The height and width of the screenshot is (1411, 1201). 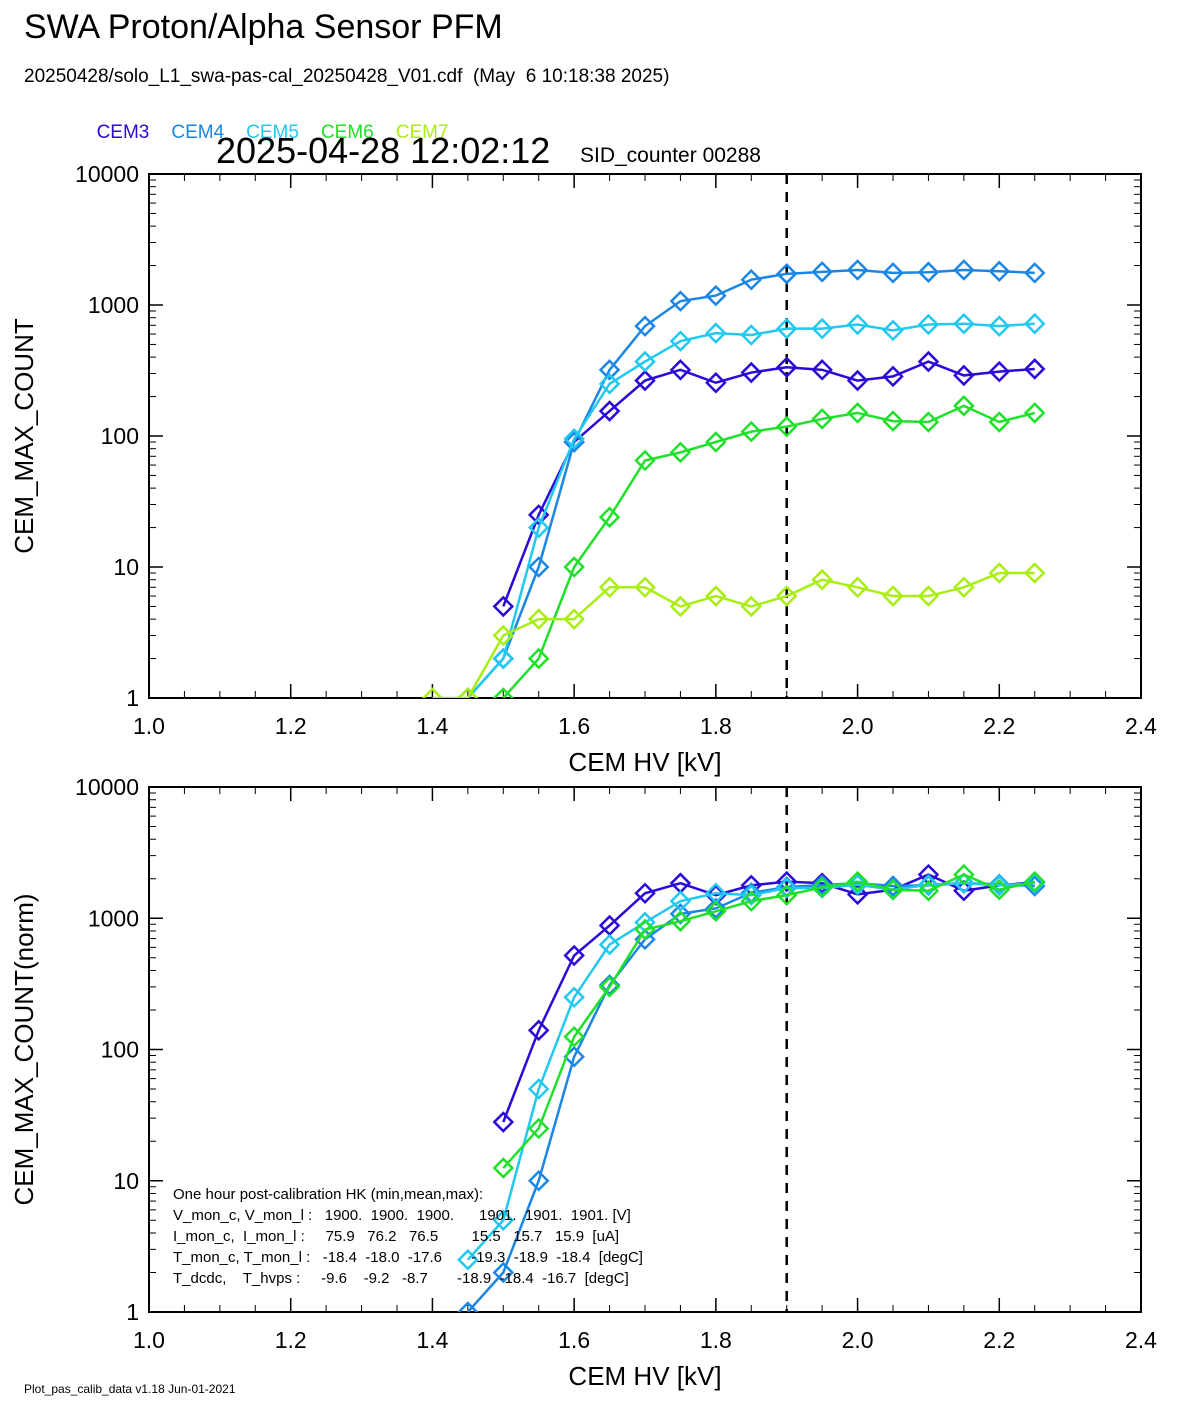 I want to click on footer-version: Plot_pas_calib_data v1.18 Jun-01-2021, so click(x=130, y=1389).